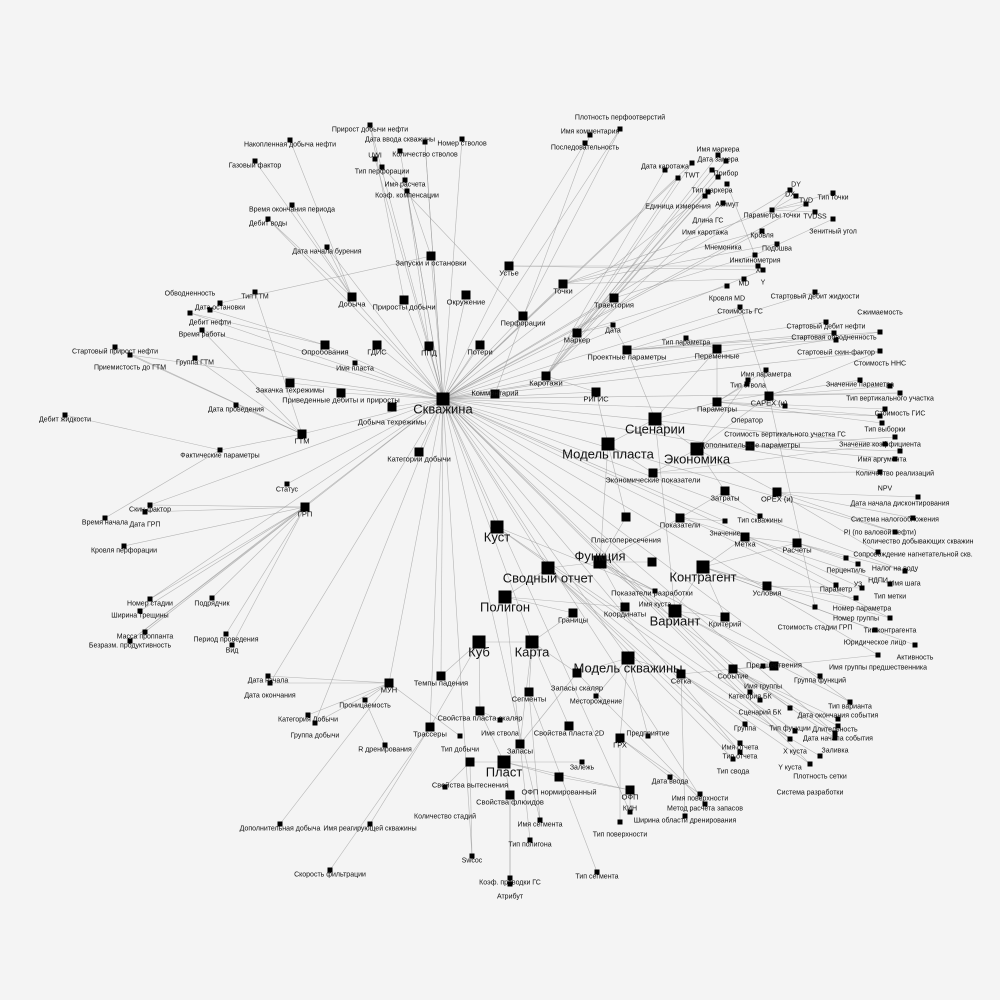  Describe the element at coordinates (445, 802) in the screenshot. I see `node-kolst: Количество стадий` at that location.